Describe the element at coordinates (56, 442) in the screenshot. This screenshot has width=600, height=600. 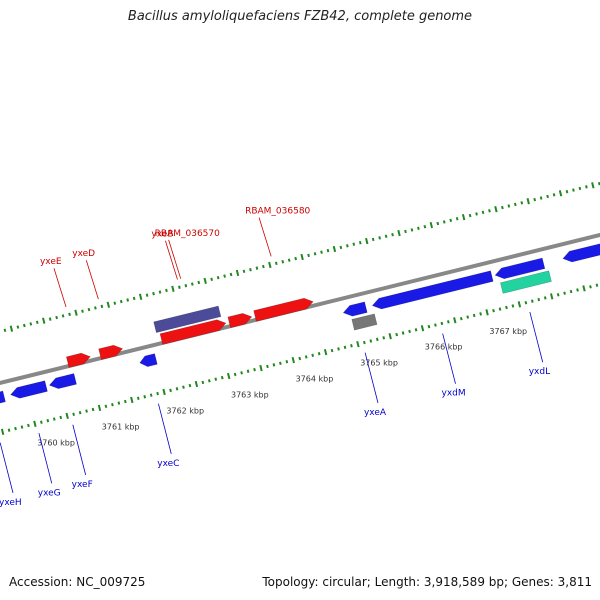
I see `scale-tick-label: 3760 kbp` at that location.